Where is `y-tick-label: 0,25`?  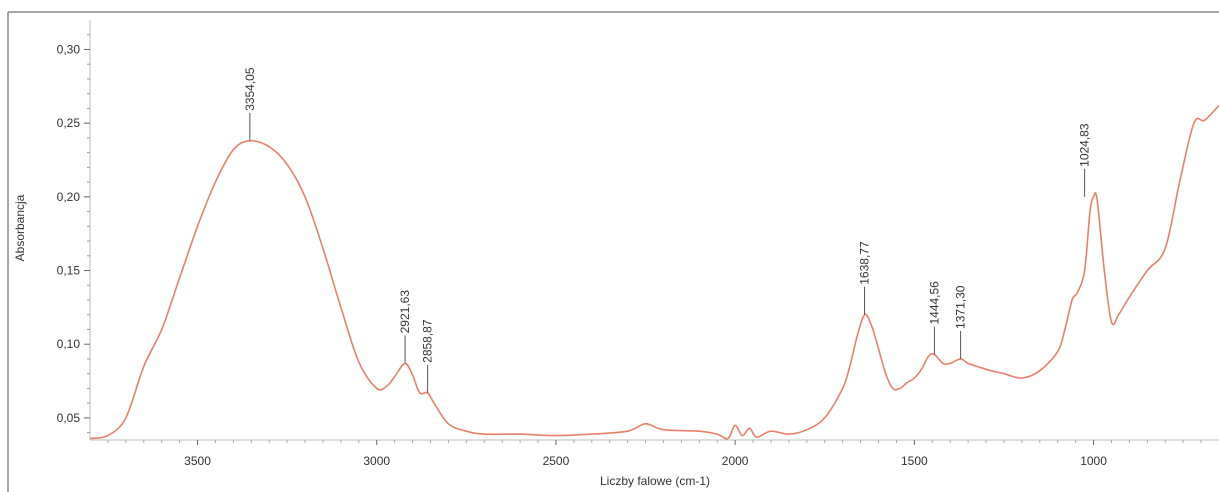 y-tick-label: 0,25 is located at coordinates (69, 123).